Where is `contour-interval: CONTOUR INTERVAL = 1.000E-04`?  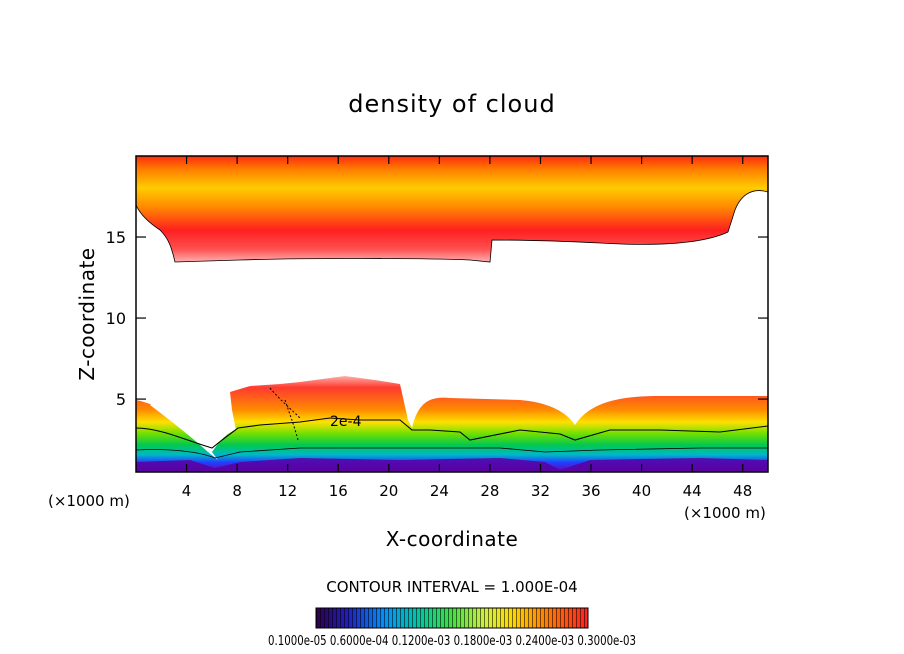 contour-interval: CONTOUR INTERVAL = 1.000E-04 is located at coordinates (451, 587).